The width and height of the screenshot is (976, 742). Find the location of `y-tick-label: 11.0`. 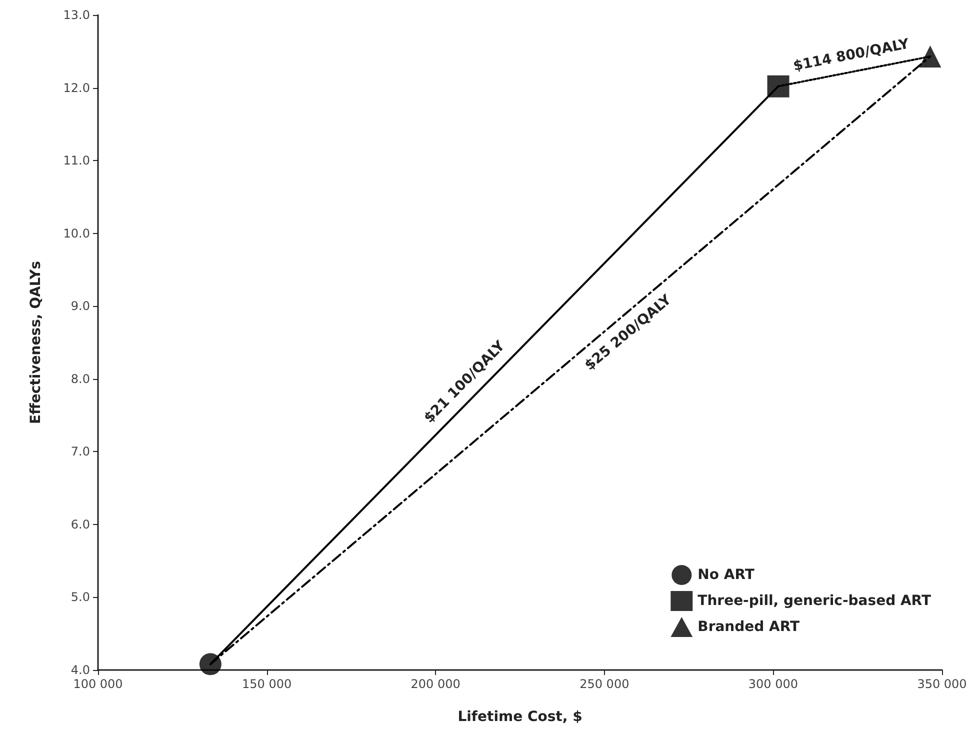

y-tick-label: 11.0 is located at coordinates (76, 161).